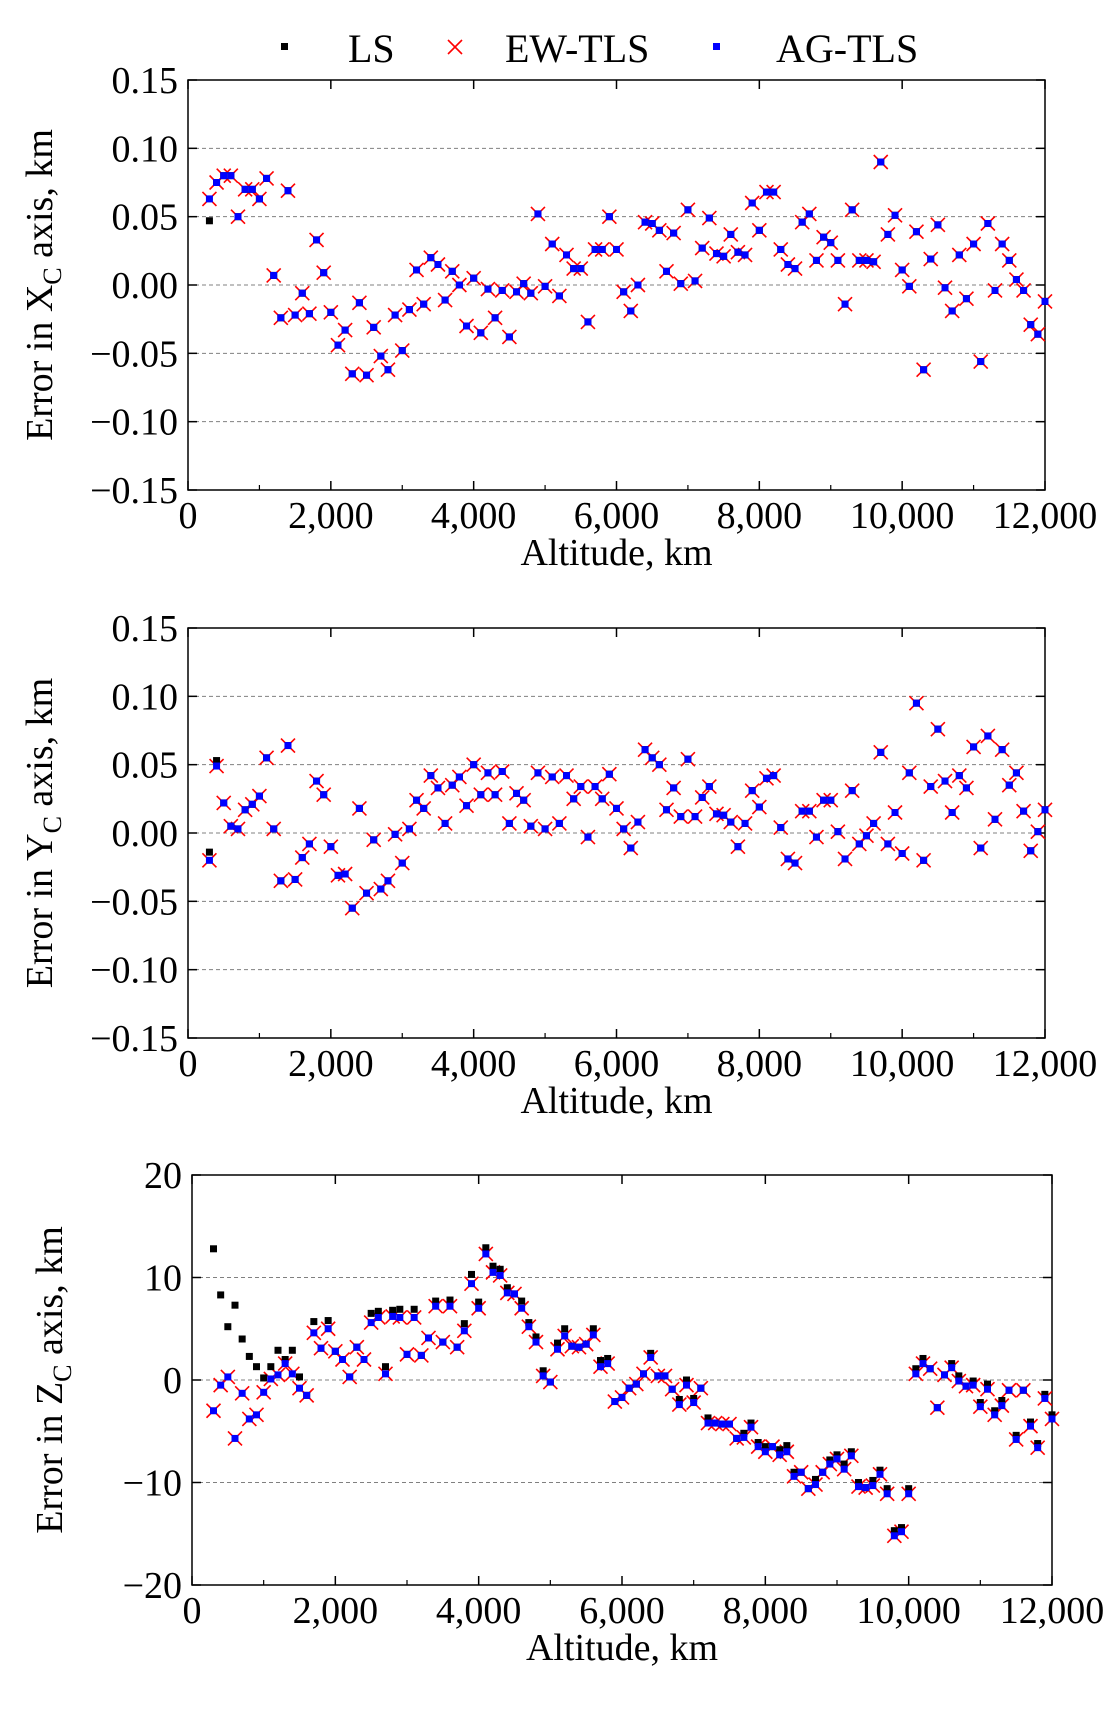 This screenshot has width=1107, height=1714. What do you see at coordinates (145, 834) in the screenshot?
I see `y-tick-label: 0.00` at bounding box center [145, 834].